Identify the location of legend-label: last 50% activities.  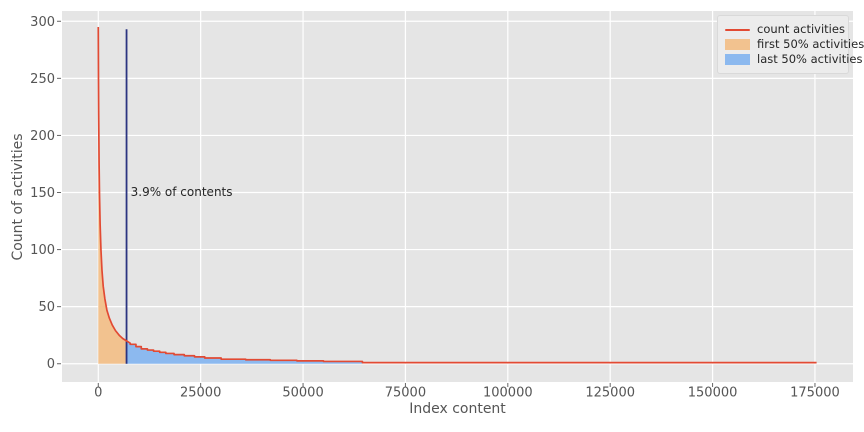
(810, 59).